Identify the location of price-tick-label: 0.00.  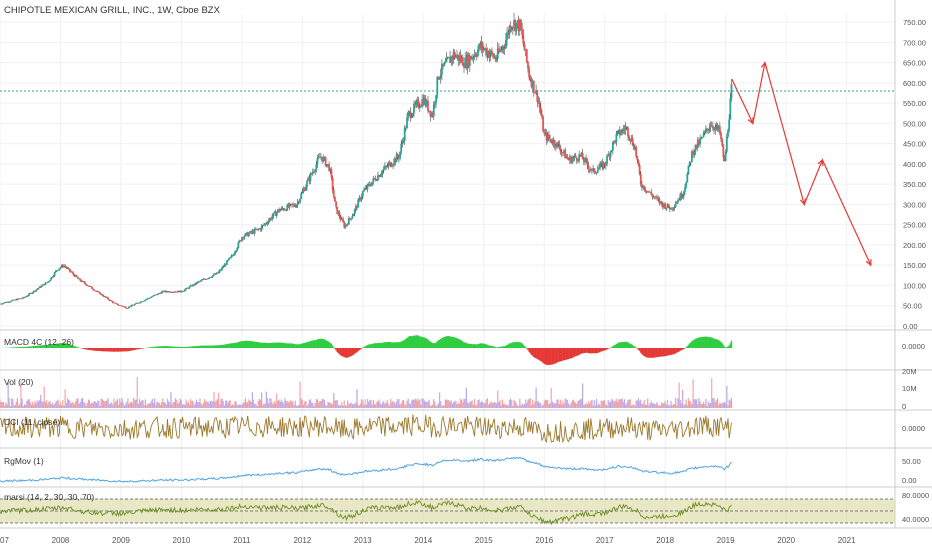
(910, 326).